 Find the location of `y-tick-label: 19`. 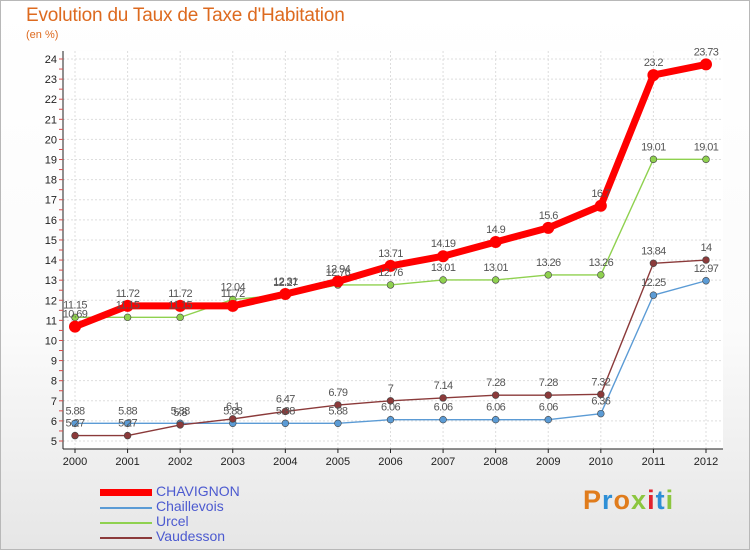

y-tick-label: 19 is located at coordinates (51, 161).